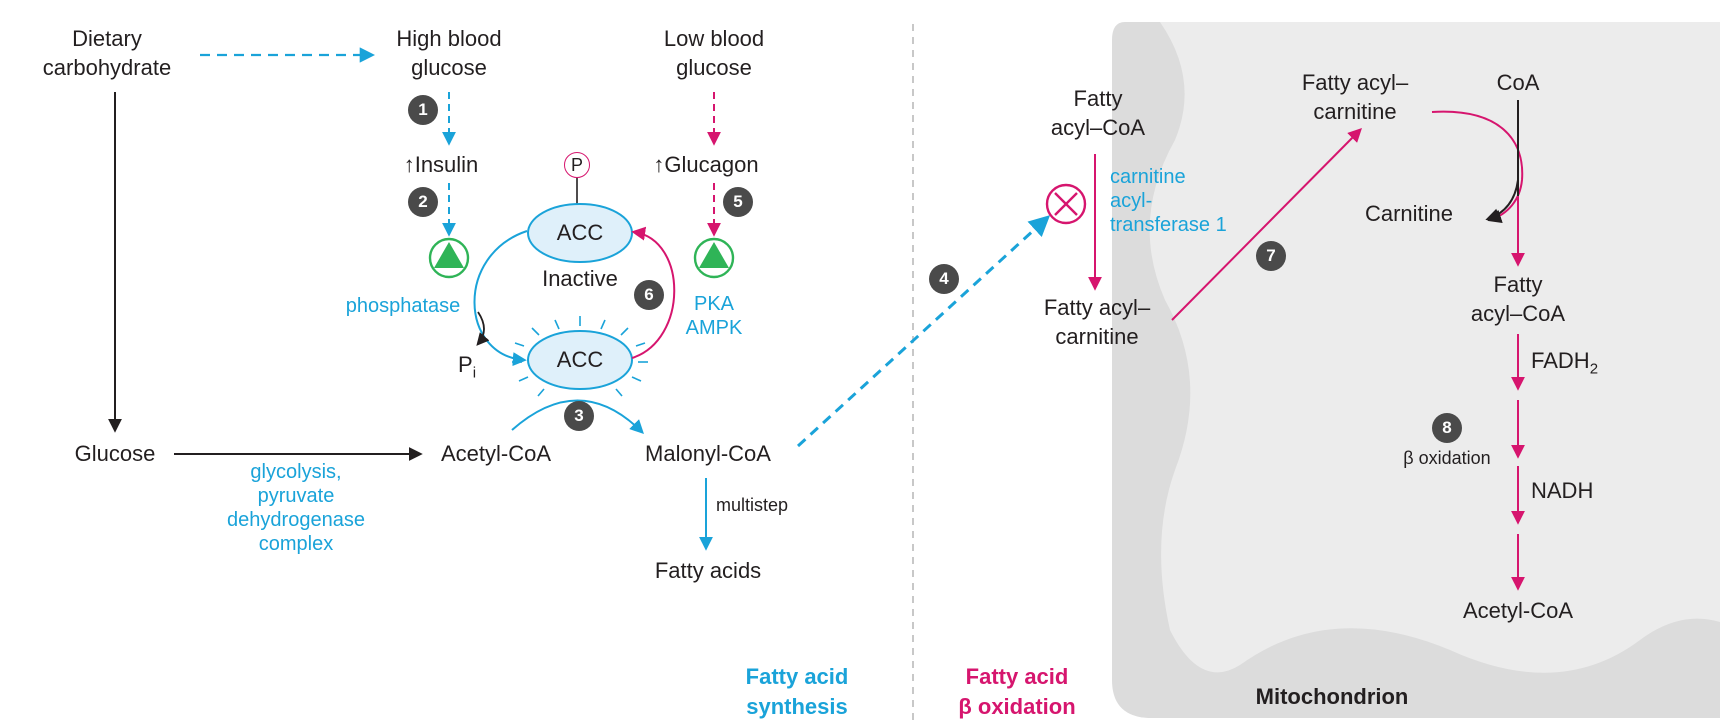  Describe the element at coordinates (500, 298) in the screenshot. I see `arrow-phosphatase` at that location.